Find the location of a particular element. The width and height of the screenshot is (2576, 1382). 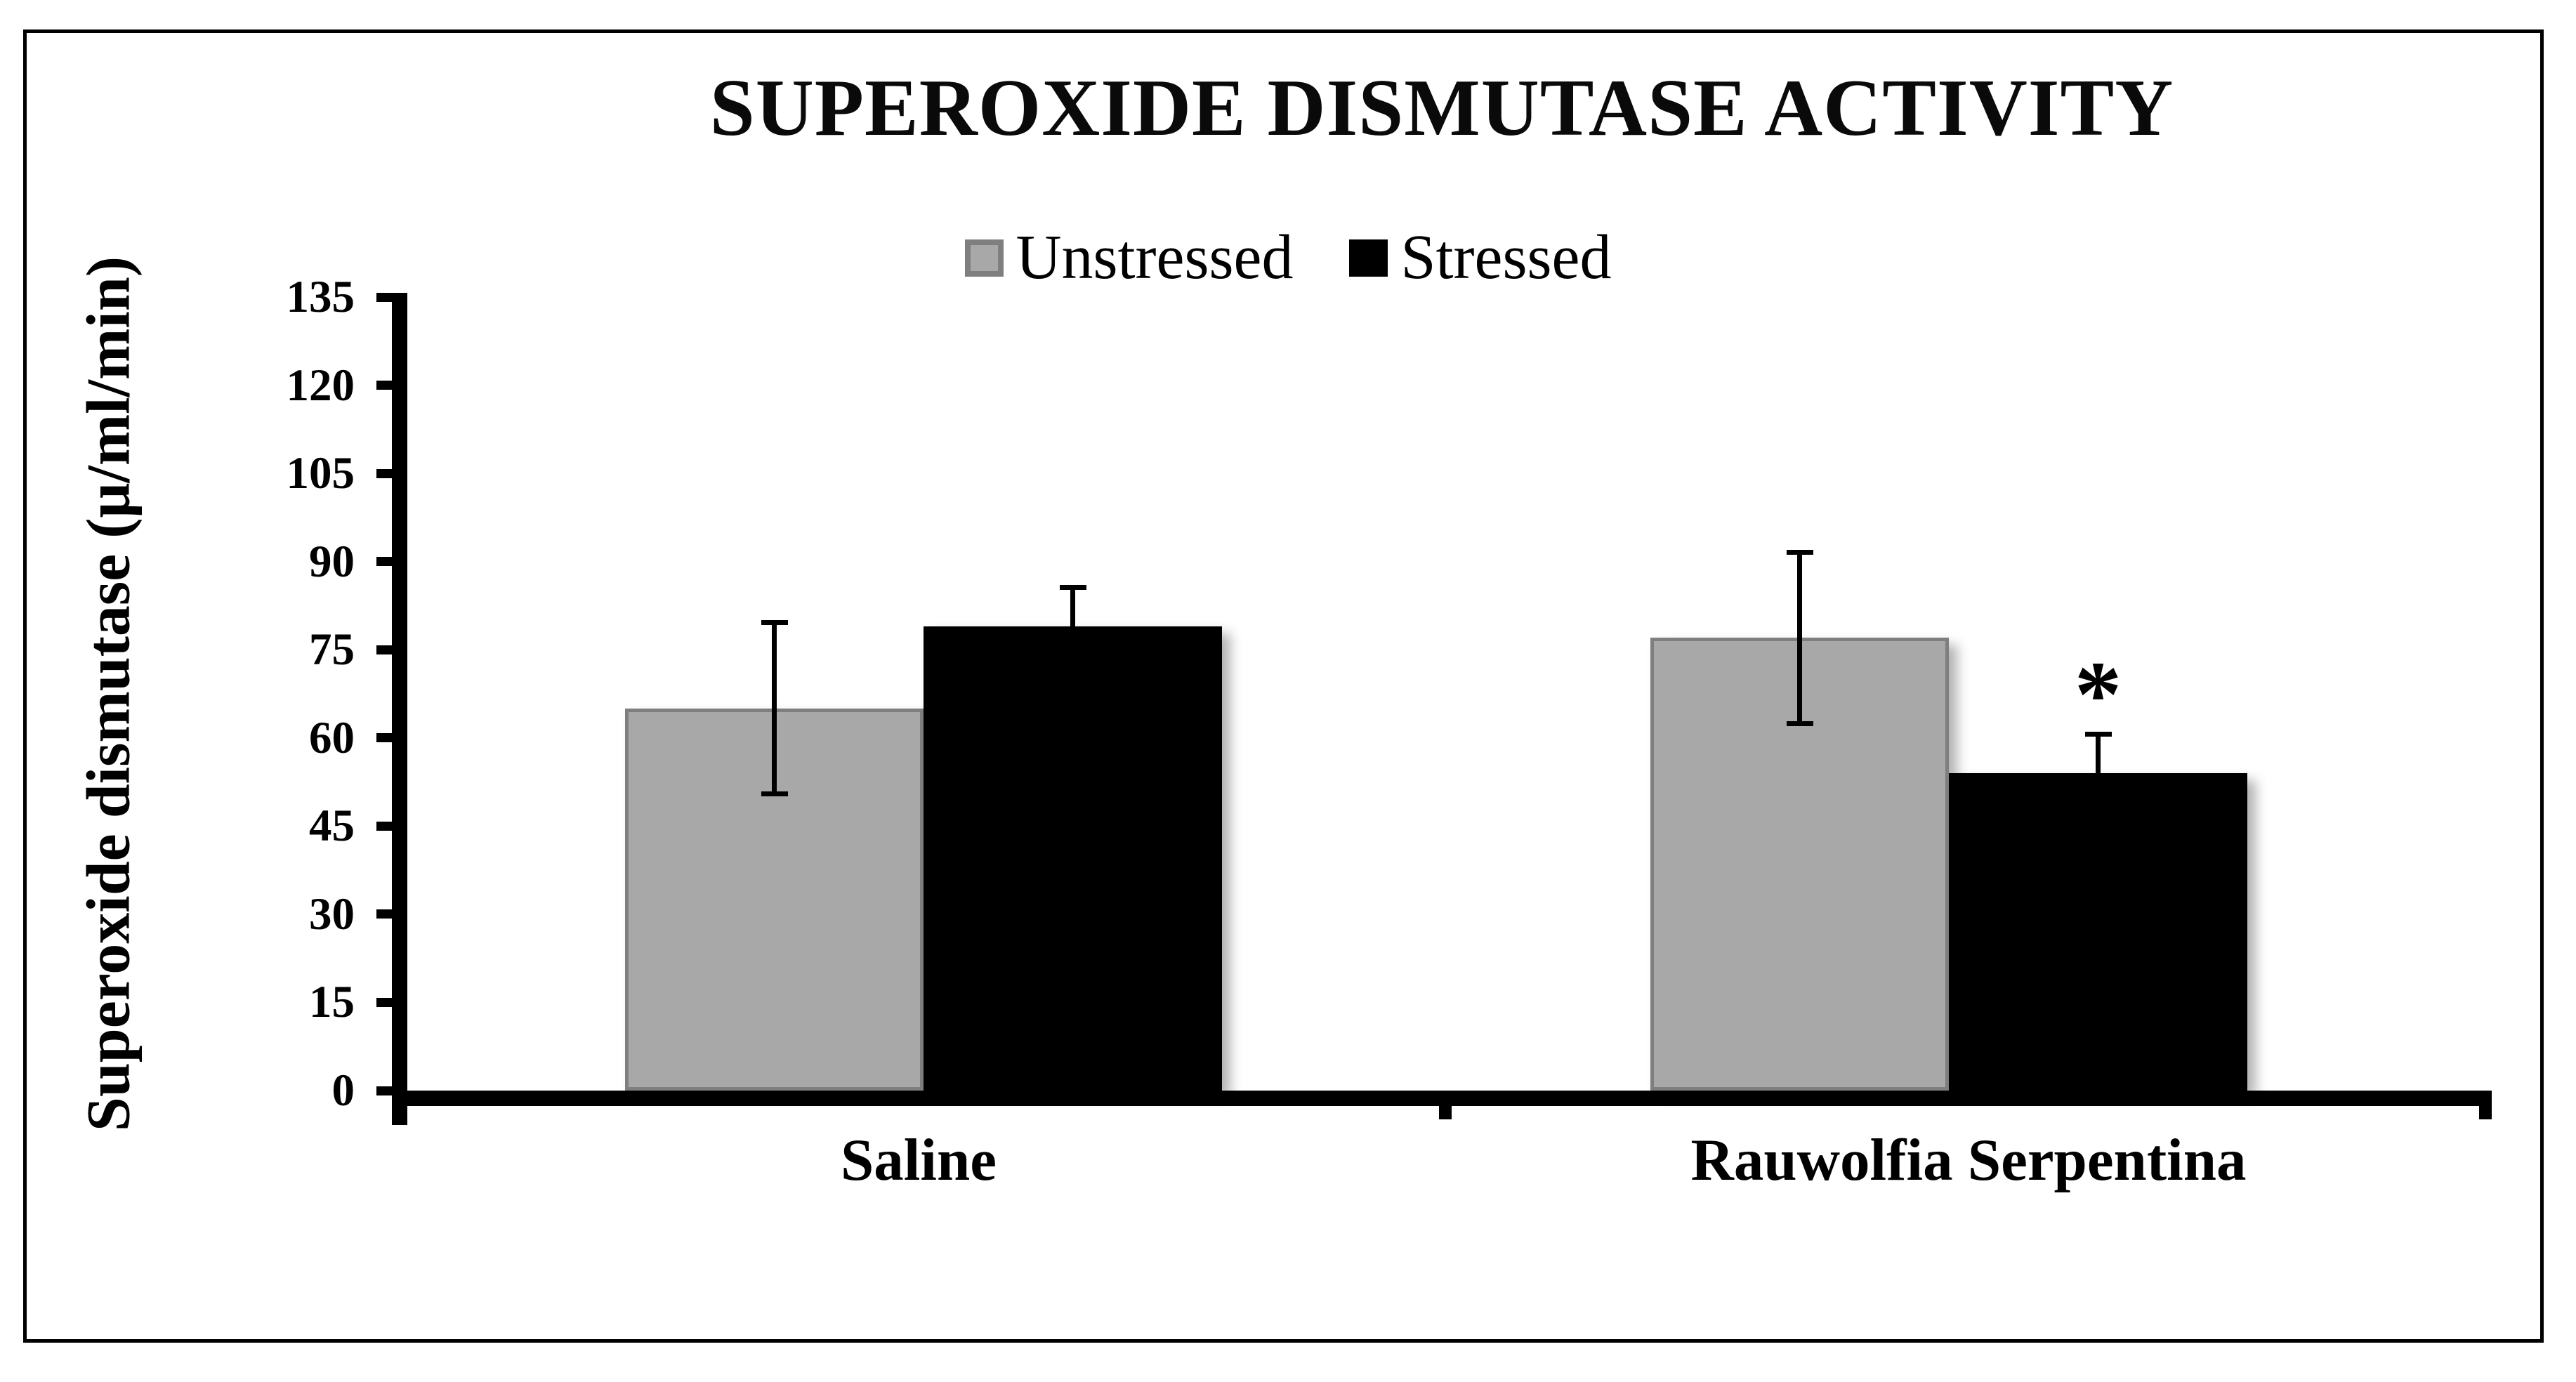

chart-title: SUPEROXIDE DISMUTASE ACTIVITY is located at coordinates (1441, 107).